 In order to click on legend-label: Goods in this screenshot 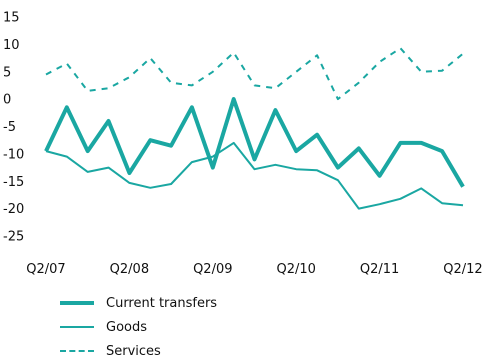, I will do `click(127, 327)`.